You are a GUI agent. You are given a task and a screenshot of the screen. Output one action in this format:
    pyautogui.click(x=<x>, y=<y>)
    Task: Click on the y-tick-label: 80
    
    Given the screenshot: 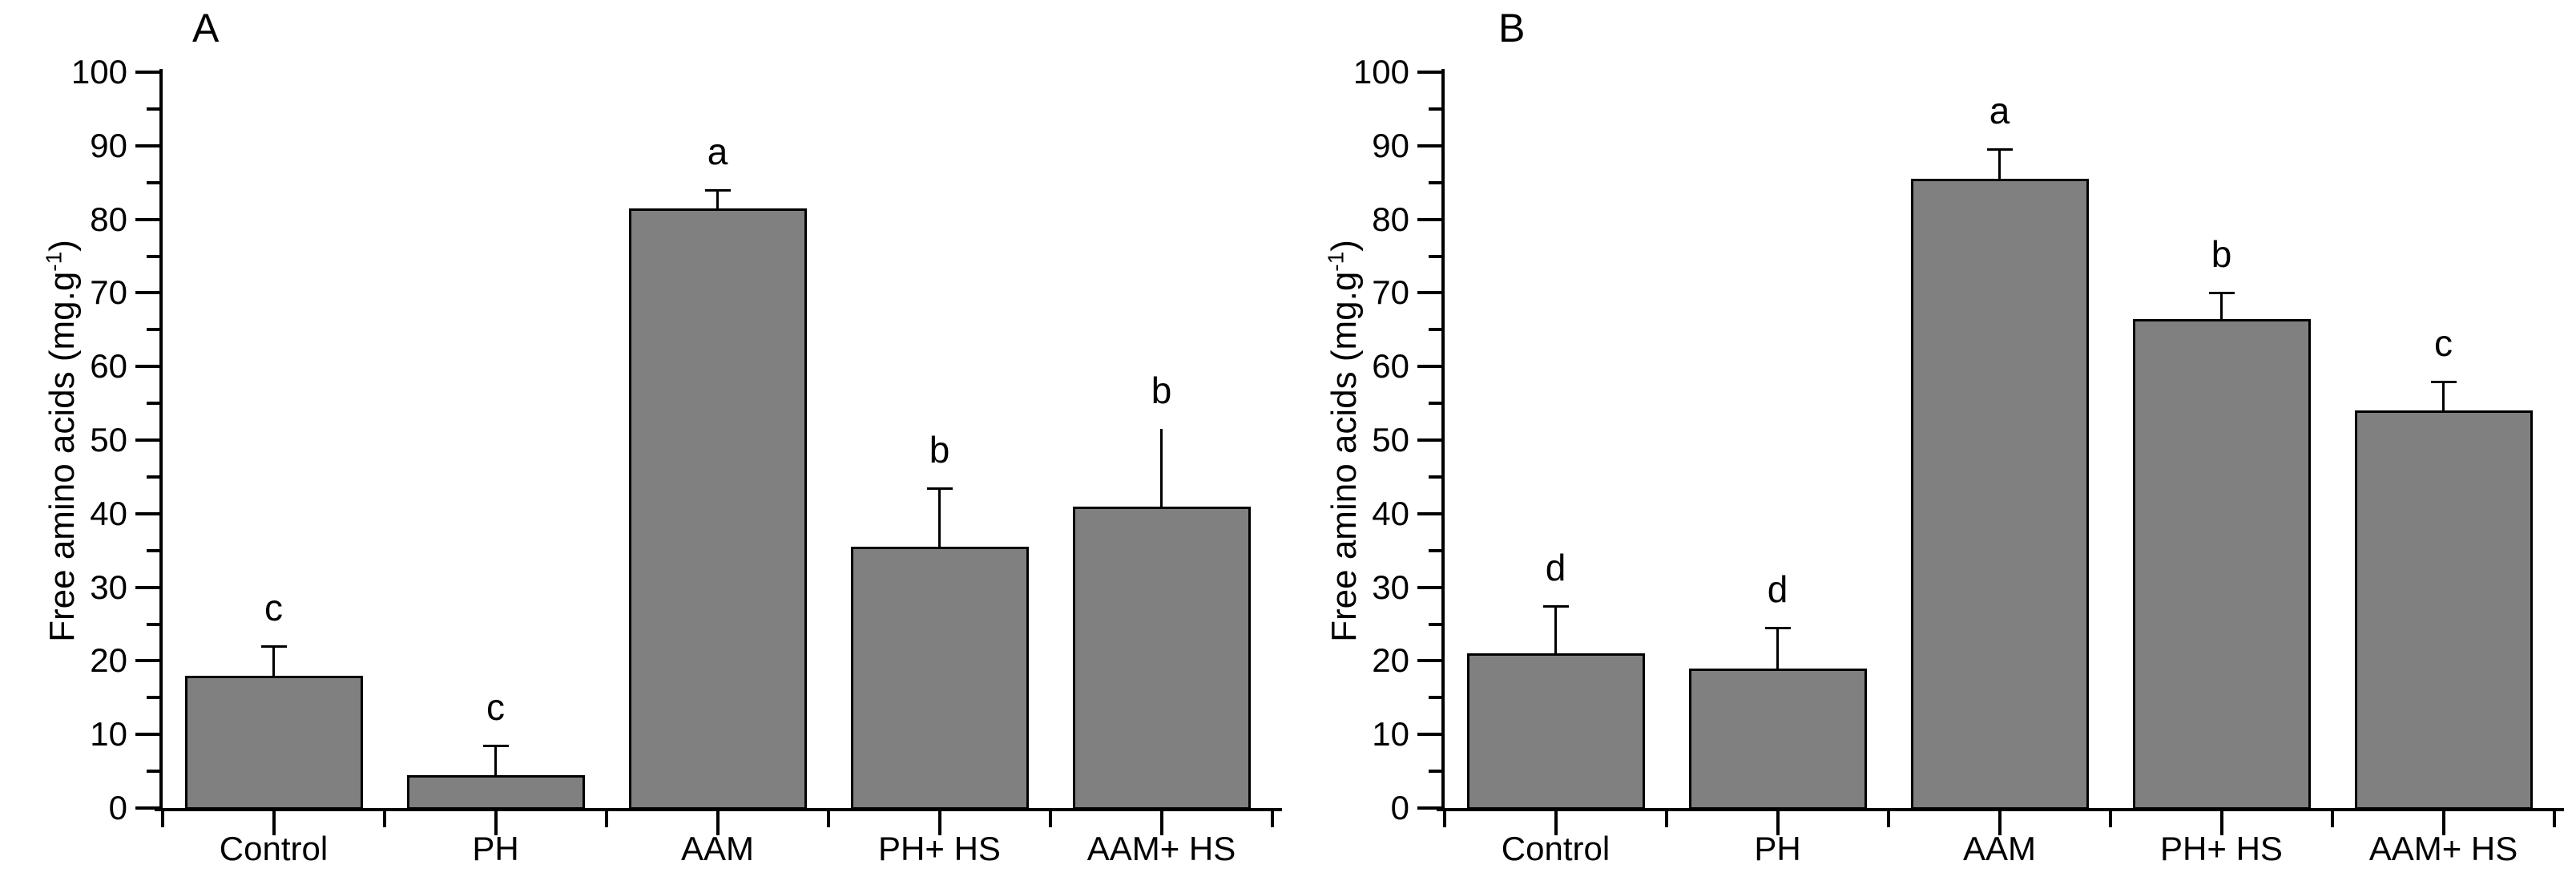 What is the action you would take?
    pyautogui.click(x=108, y=219)
    